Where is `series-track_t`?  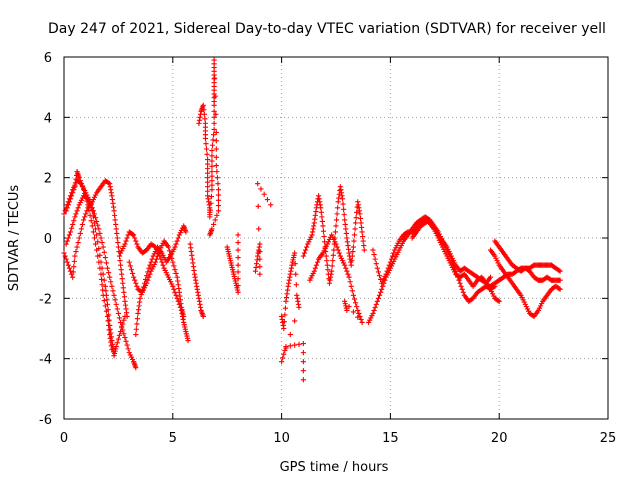 series-track_t is located at coordinates (523, 275).